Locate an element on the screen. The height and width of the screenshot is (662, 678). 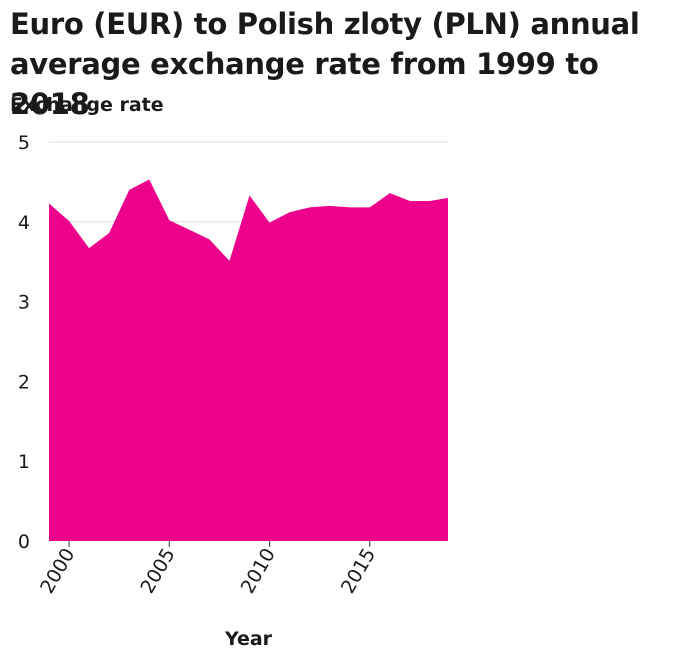
y-axis-label: Exchange rate is located at coordinates (87, 105).